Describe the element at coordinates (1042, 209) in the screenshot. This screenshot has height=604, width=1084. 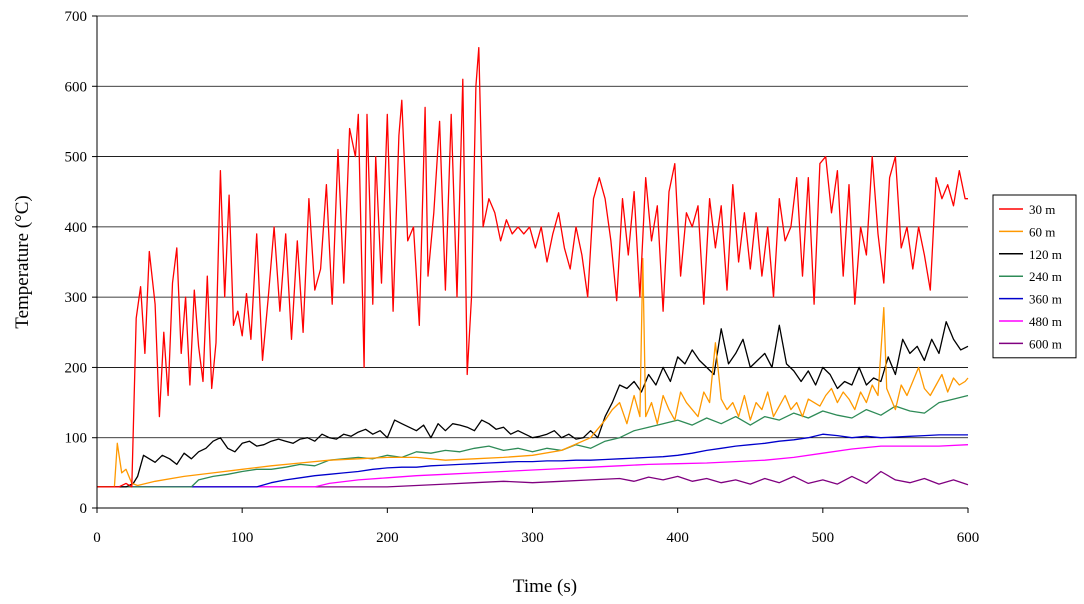
I see `legend-label: 30 m` at that location.